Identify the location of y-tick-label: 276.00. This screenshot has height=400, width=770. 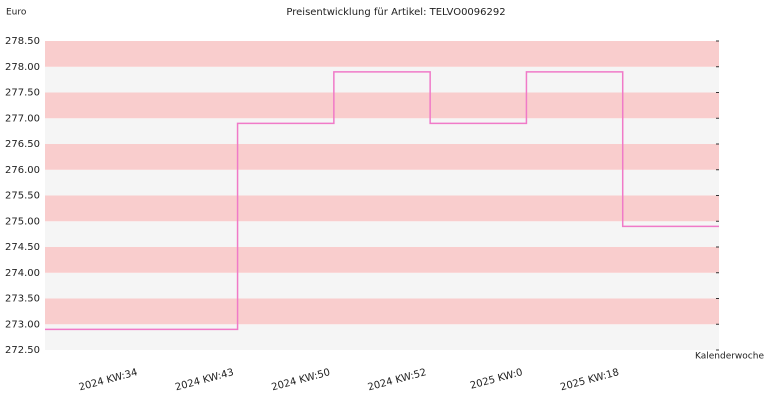
(22, 170).